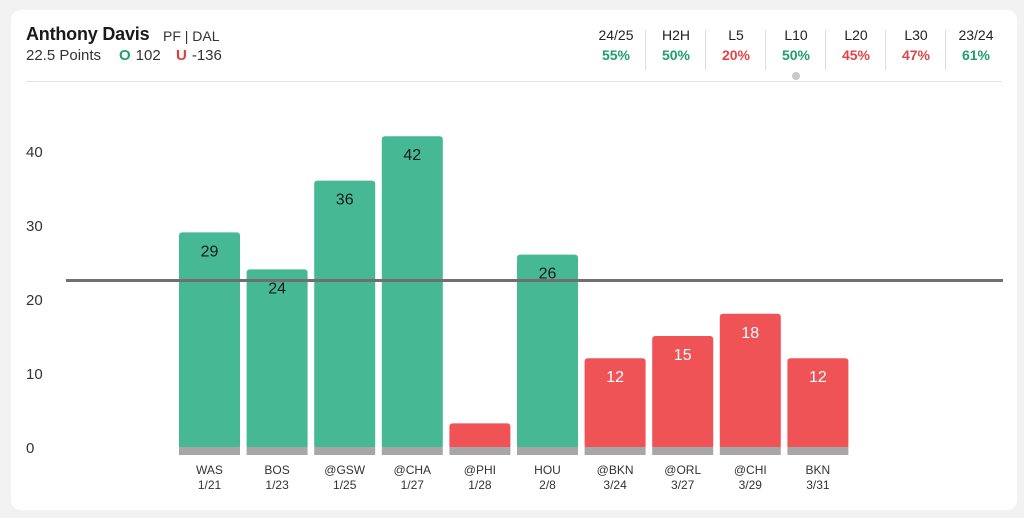 This screenshot has width=1024, height=518. I want to click on under-mark: U, so click(181, 55).